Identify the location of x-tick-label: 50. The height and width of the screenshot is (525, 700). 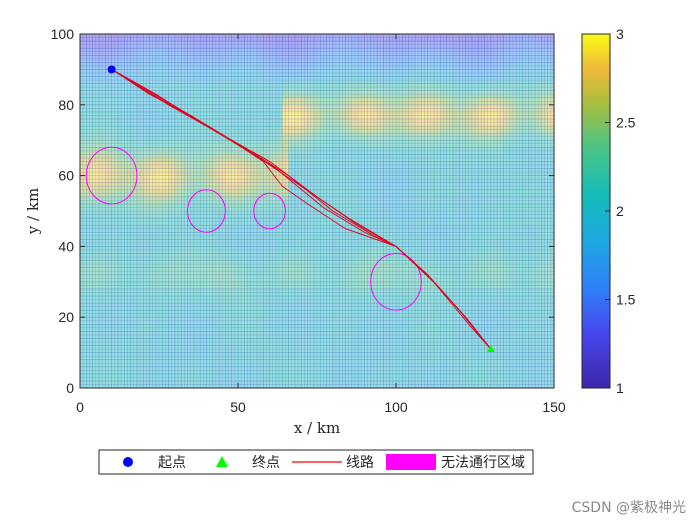
(238, 407).